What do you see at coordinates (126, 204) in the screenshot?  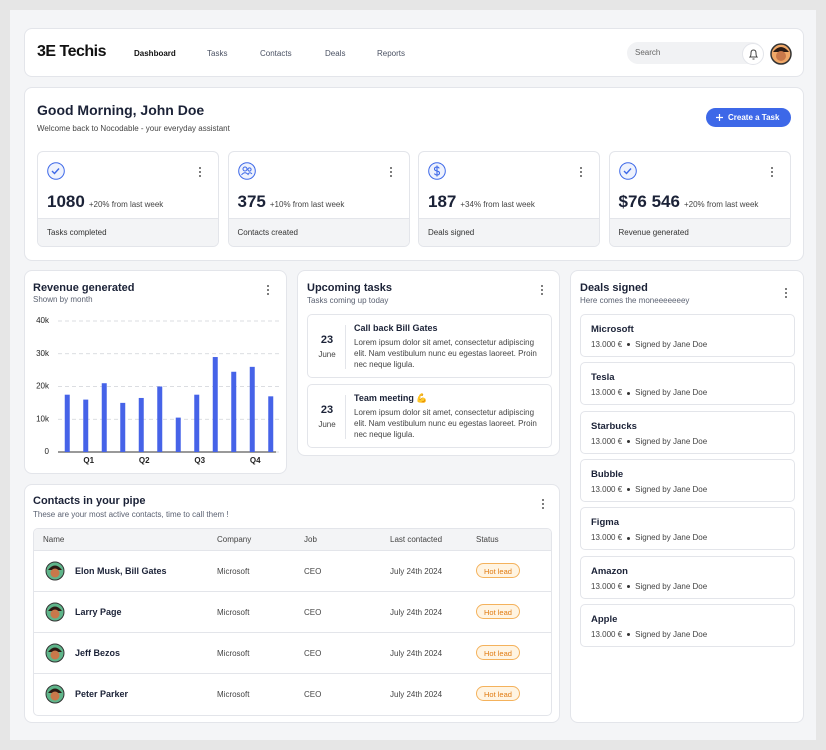 I see `stat-change: +20% from last week` at bounding box center [126, 204].